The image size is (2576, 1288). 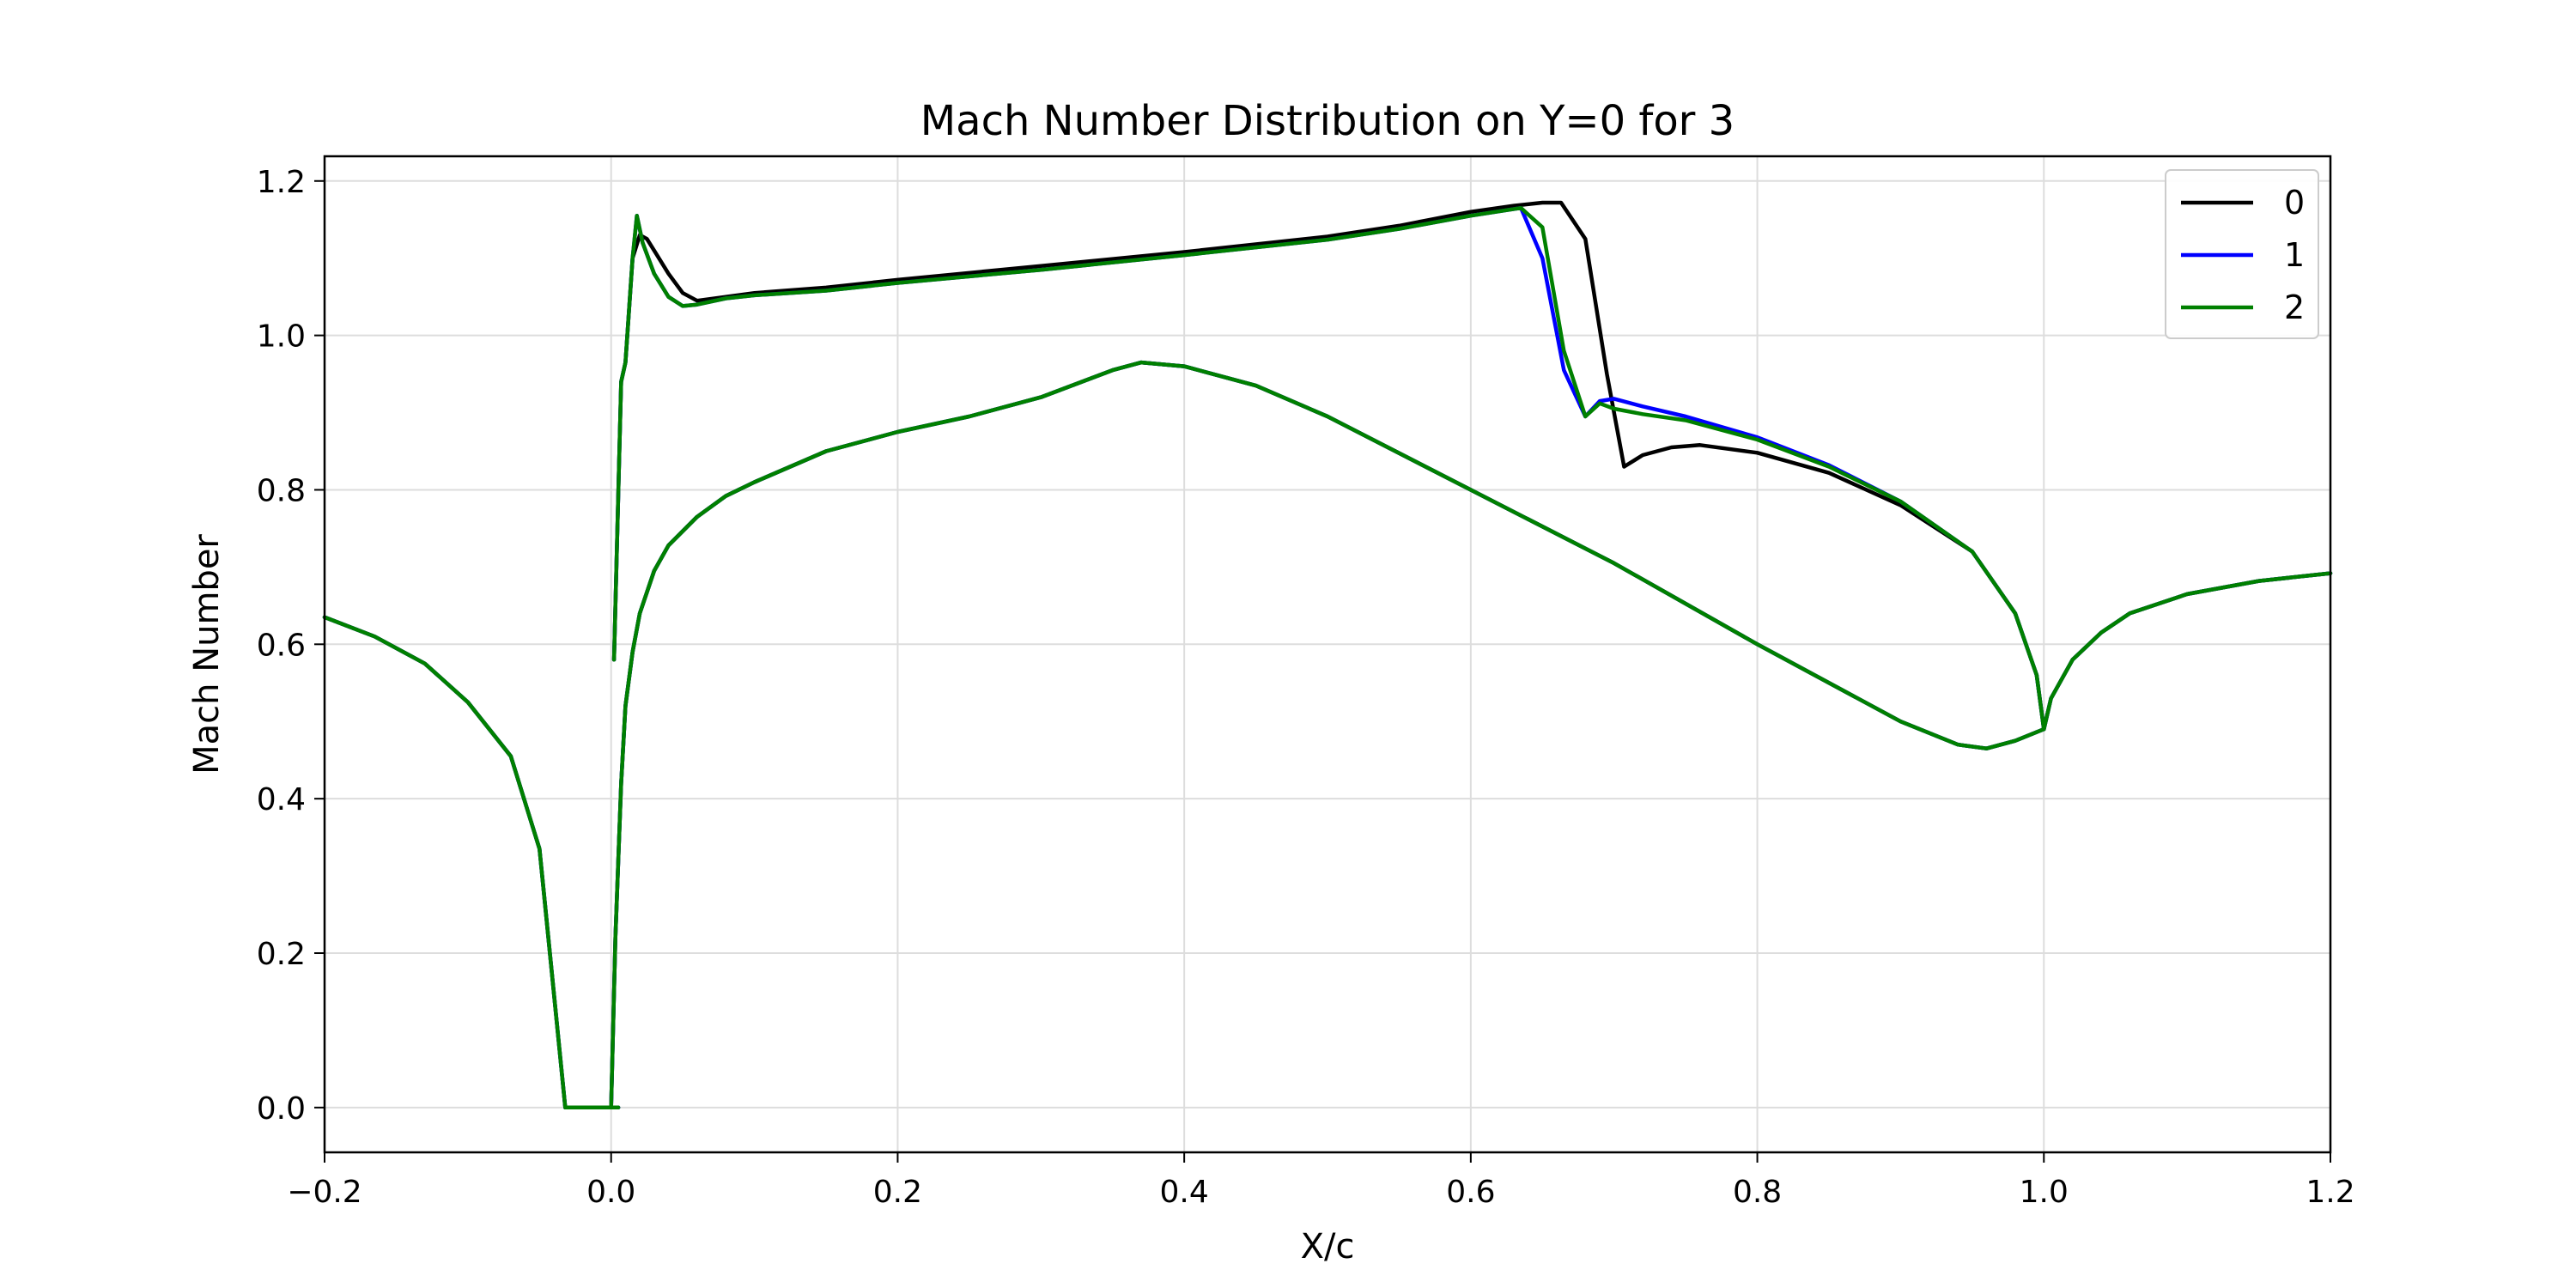 What do you see at coordinates (1328, 1247) in the screenshot?
I see `x-axis-label: X/c` at bounding box center [1328, 1247].